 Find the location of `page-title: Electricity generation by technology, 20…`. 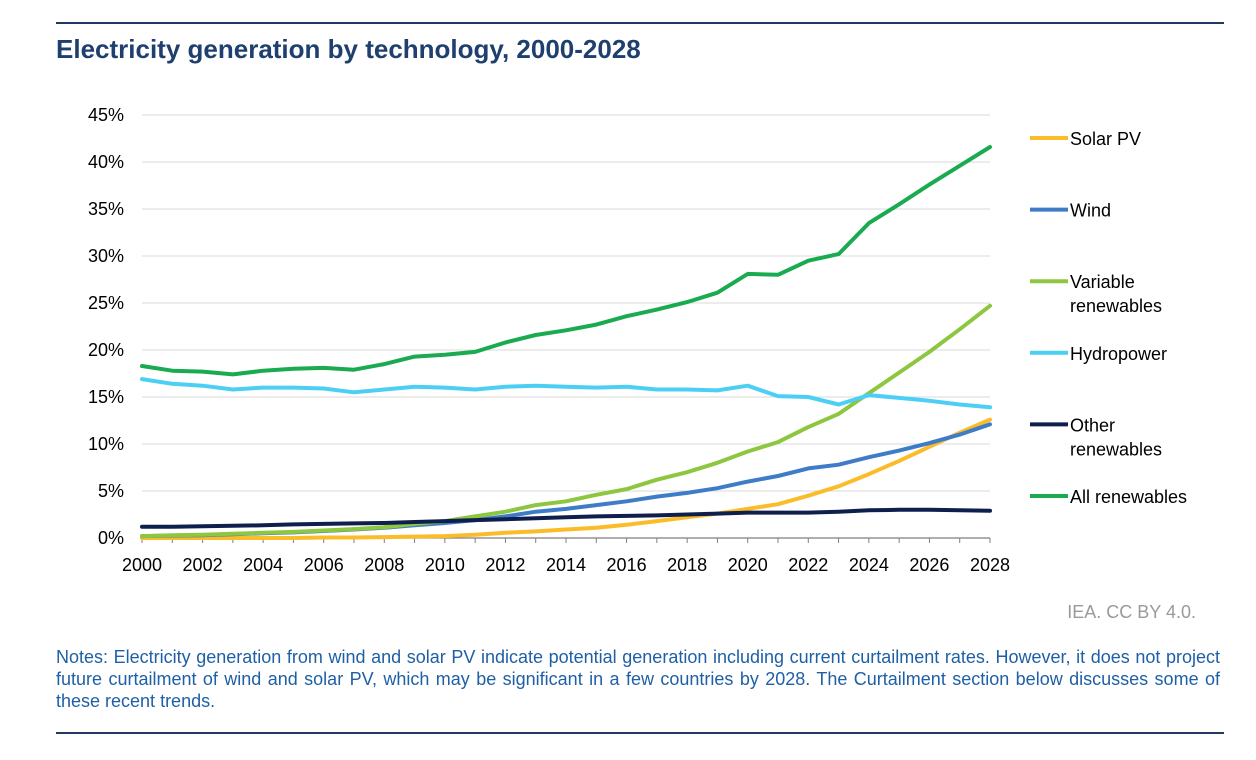

page-title: Electricity generation by technology, 20… is located at coordinates (348, 49).